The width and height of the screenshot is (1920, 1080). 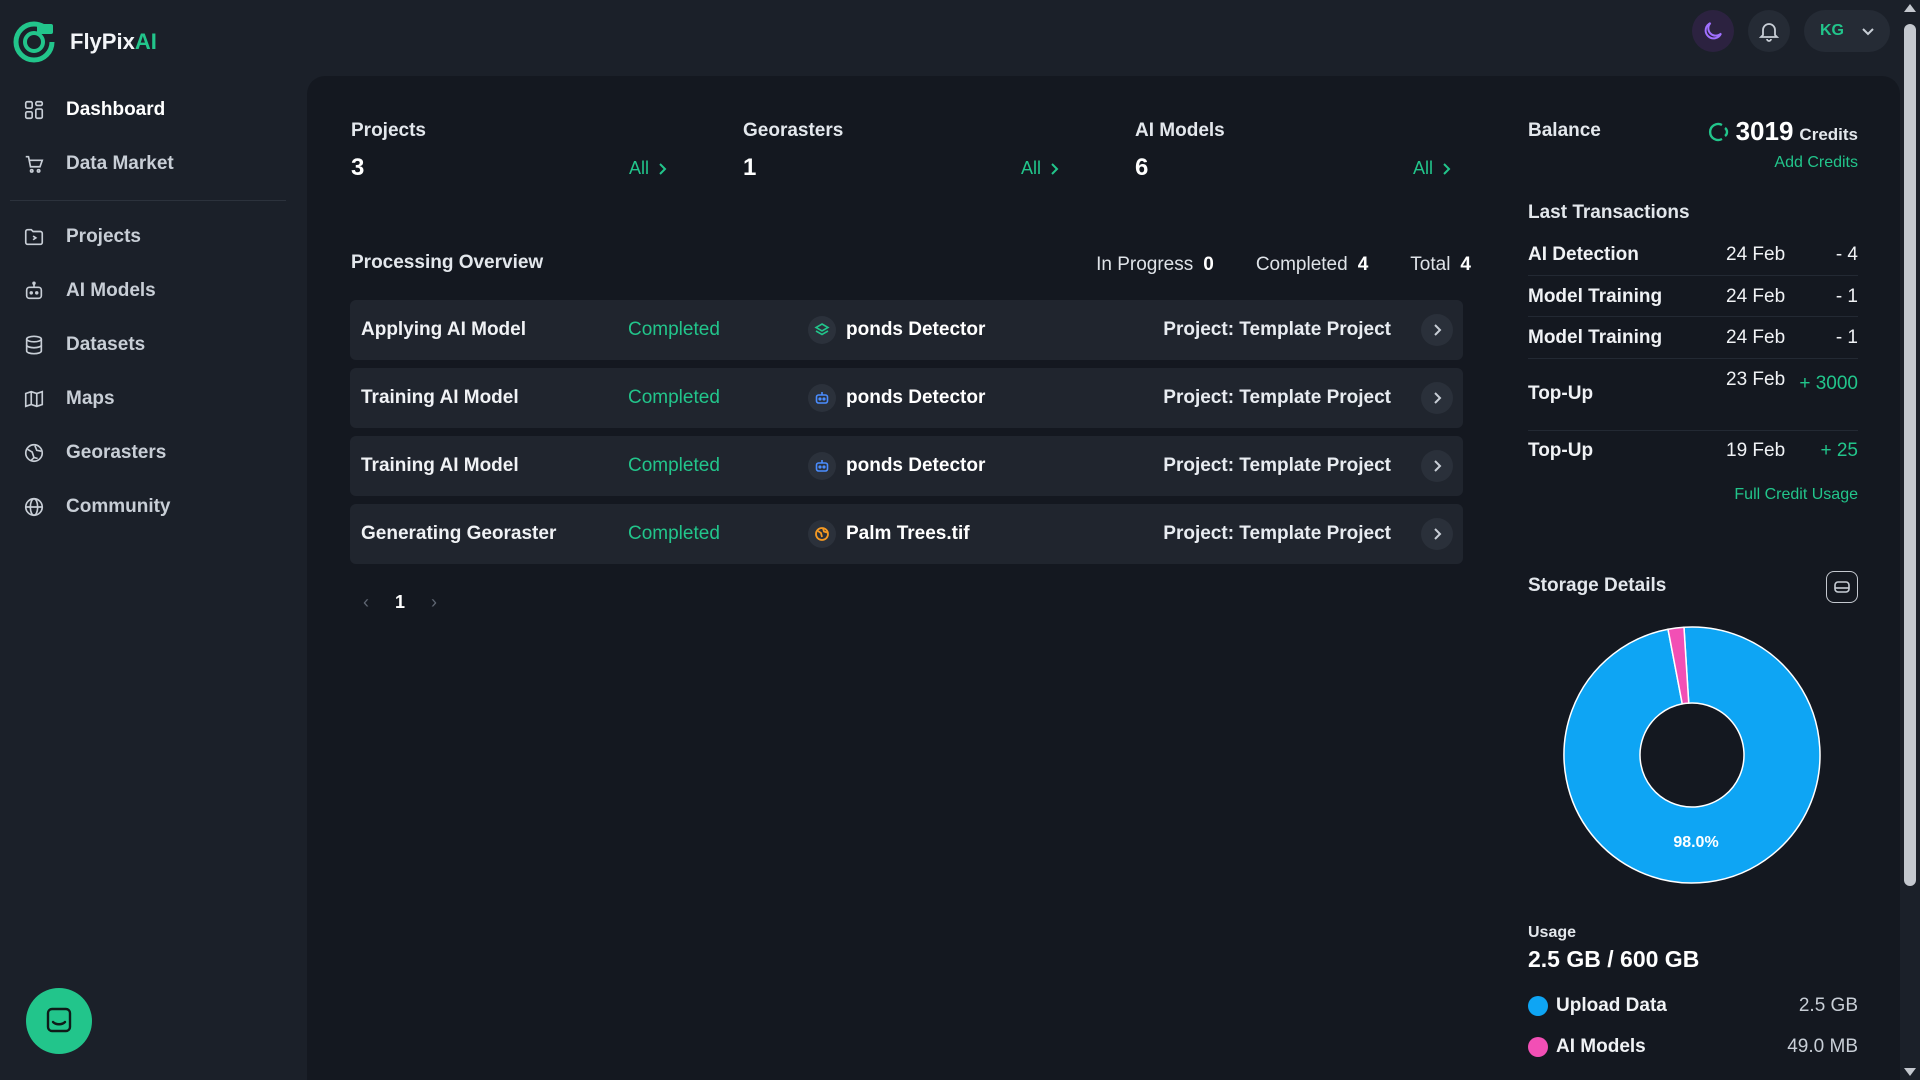 I want to click on scroll-thumb, so click(x=1910, y=455).